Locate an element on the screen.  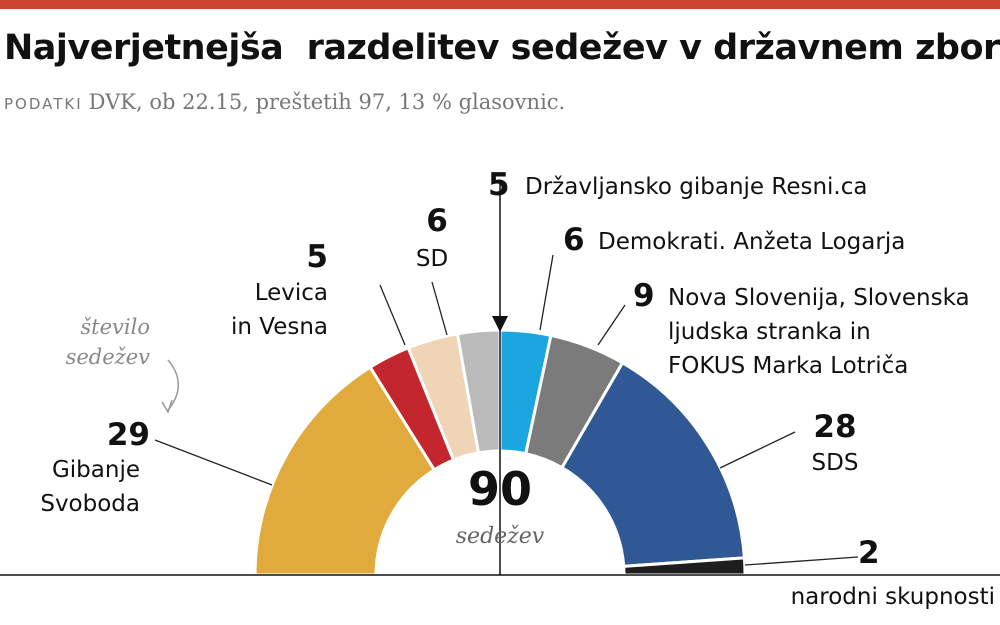
seat-count: 28 is located at coordinates (835, 427).